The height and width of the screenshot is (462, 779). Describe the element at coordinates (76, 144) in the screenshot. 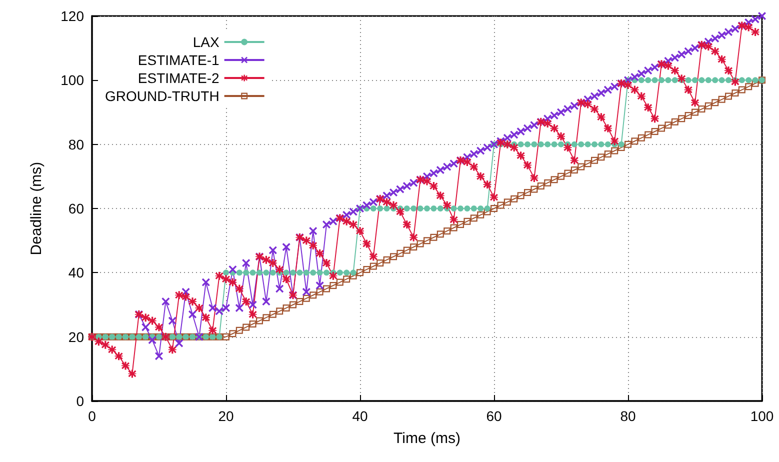

I see `y-tick-label: 80` at that location.